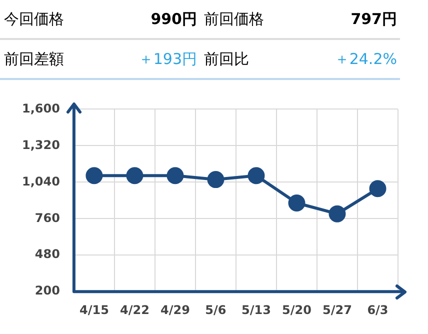 The width and height of the screenshot is (428, 334). I want to click on text: 前回差額, so click(34, 59).